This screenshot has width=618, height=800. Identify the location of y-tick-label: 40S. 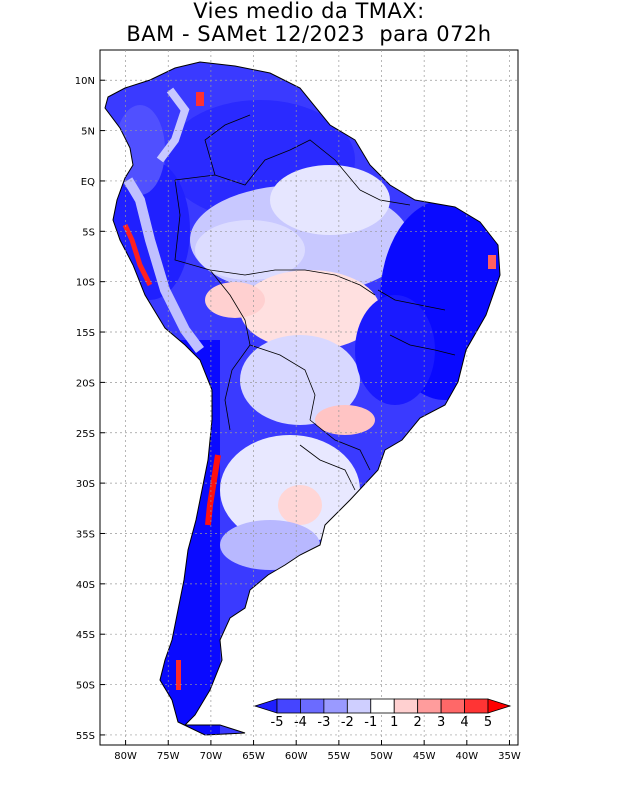
(85, 585).